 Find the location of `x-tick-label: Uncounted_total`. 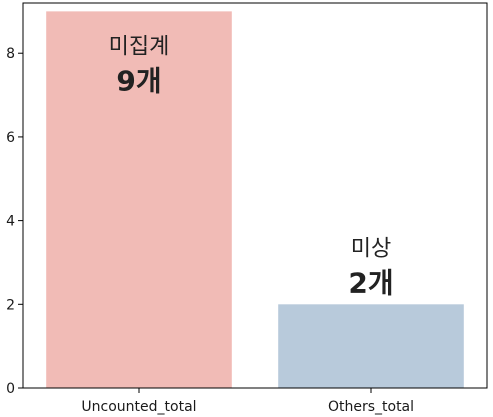

x-tick-label: Uncounted_total is located at coordinates (138, 407).